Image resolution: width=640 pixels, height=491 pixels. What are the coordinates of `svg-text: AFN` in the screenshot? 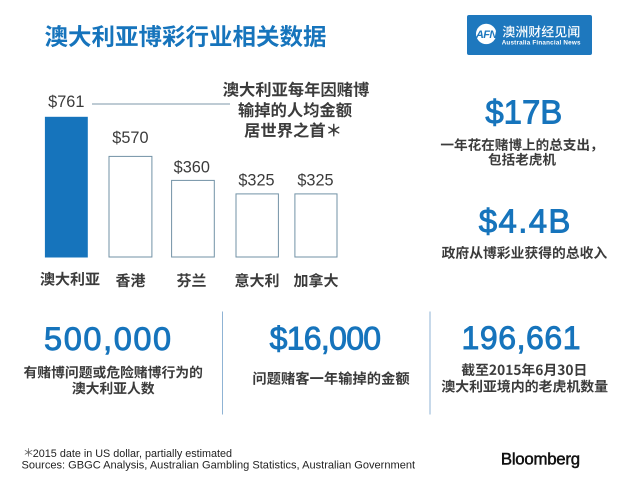 It's located at (486, 35).